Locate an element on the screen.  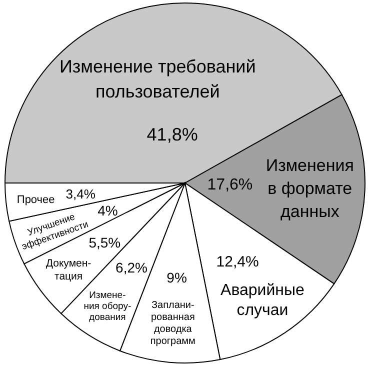
data-label: 12,4% is located at coordinates (237, 262).